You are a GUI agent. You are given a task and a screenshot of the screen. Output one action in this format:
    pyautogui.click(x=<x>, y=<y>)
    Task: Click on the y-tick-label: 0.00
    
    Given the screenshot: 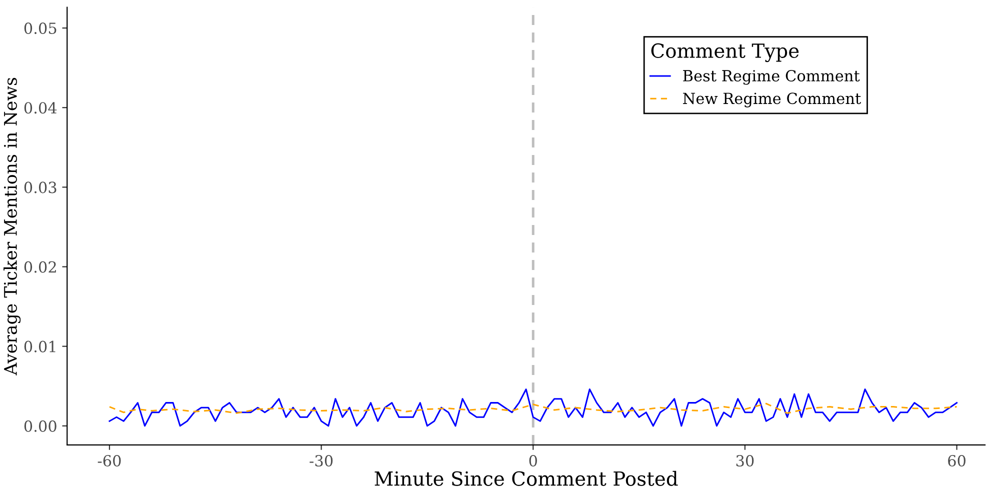 What is the action you would take?
    pyautogui.click(x=40, y=426)
    